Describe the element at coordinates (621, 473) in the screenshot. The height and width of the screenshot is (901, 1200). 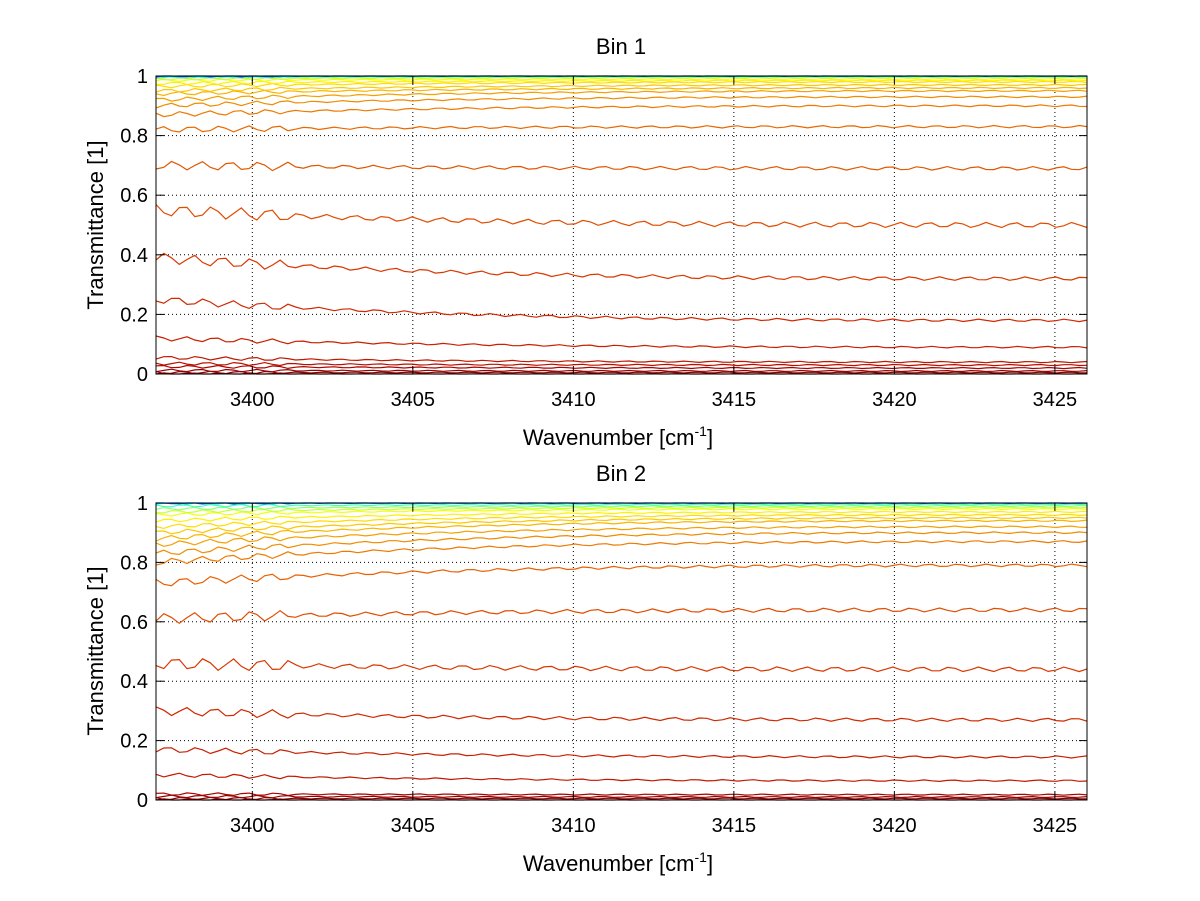
I see `chart-title: Bin 2` at that location.